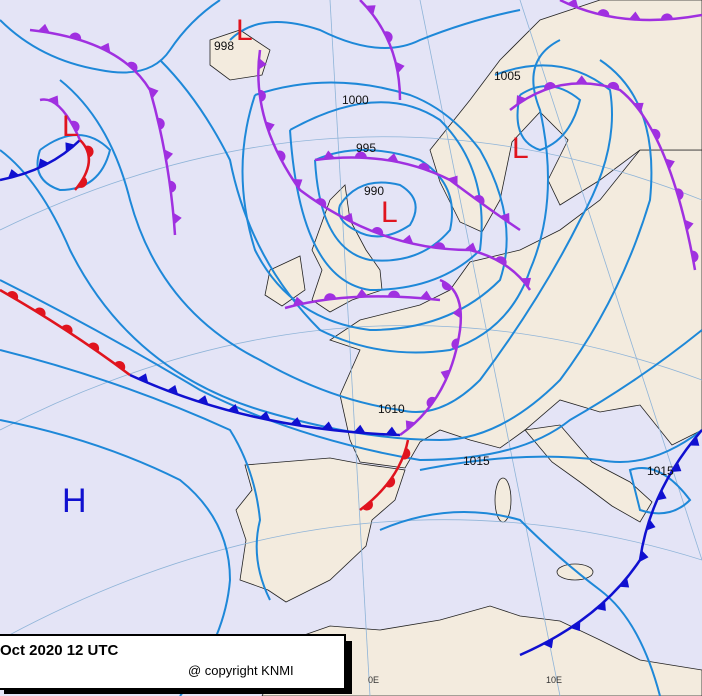  Describe the element at coordinates (74, 501) in the screenshot. I see `high-center: H` at that location.